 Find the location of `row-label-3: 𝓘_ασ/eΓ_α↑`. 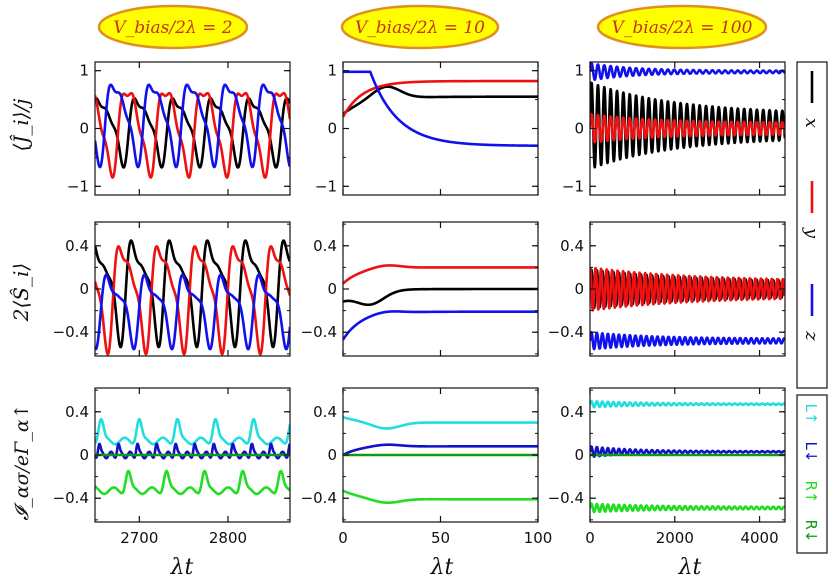

row-label-3: 𝓘_ασ/eΓ_α↑ is located at coordinates (22, 461).